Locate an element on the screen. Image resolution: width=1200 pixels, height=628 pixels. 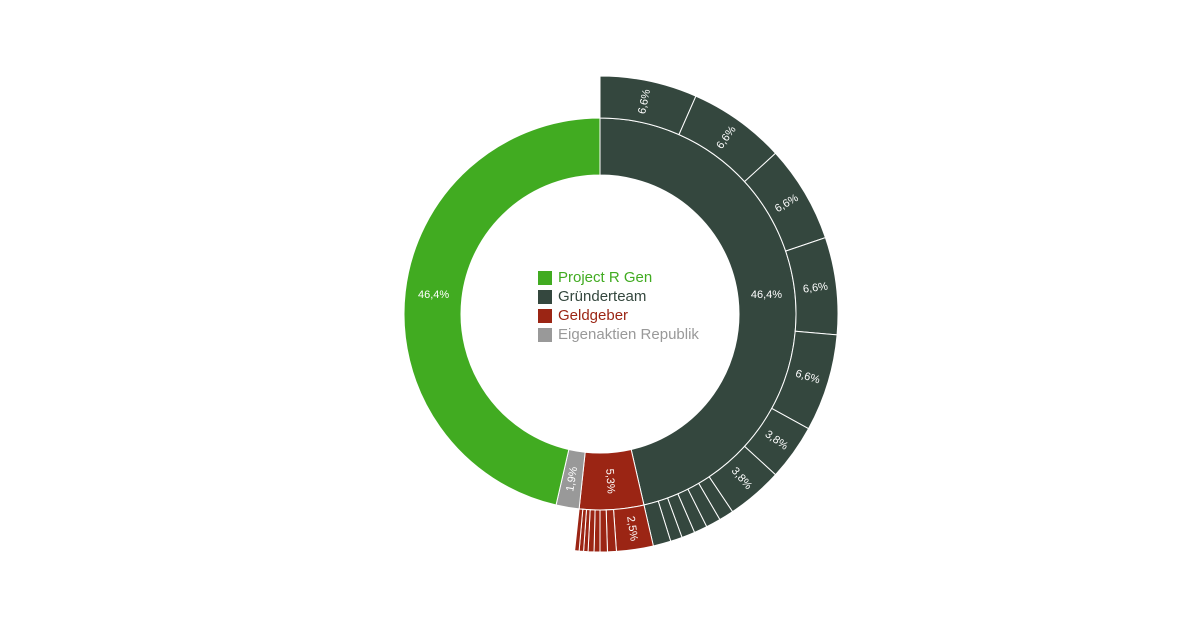
legend-label: Project R Gen is located at coordinates (605, 277).